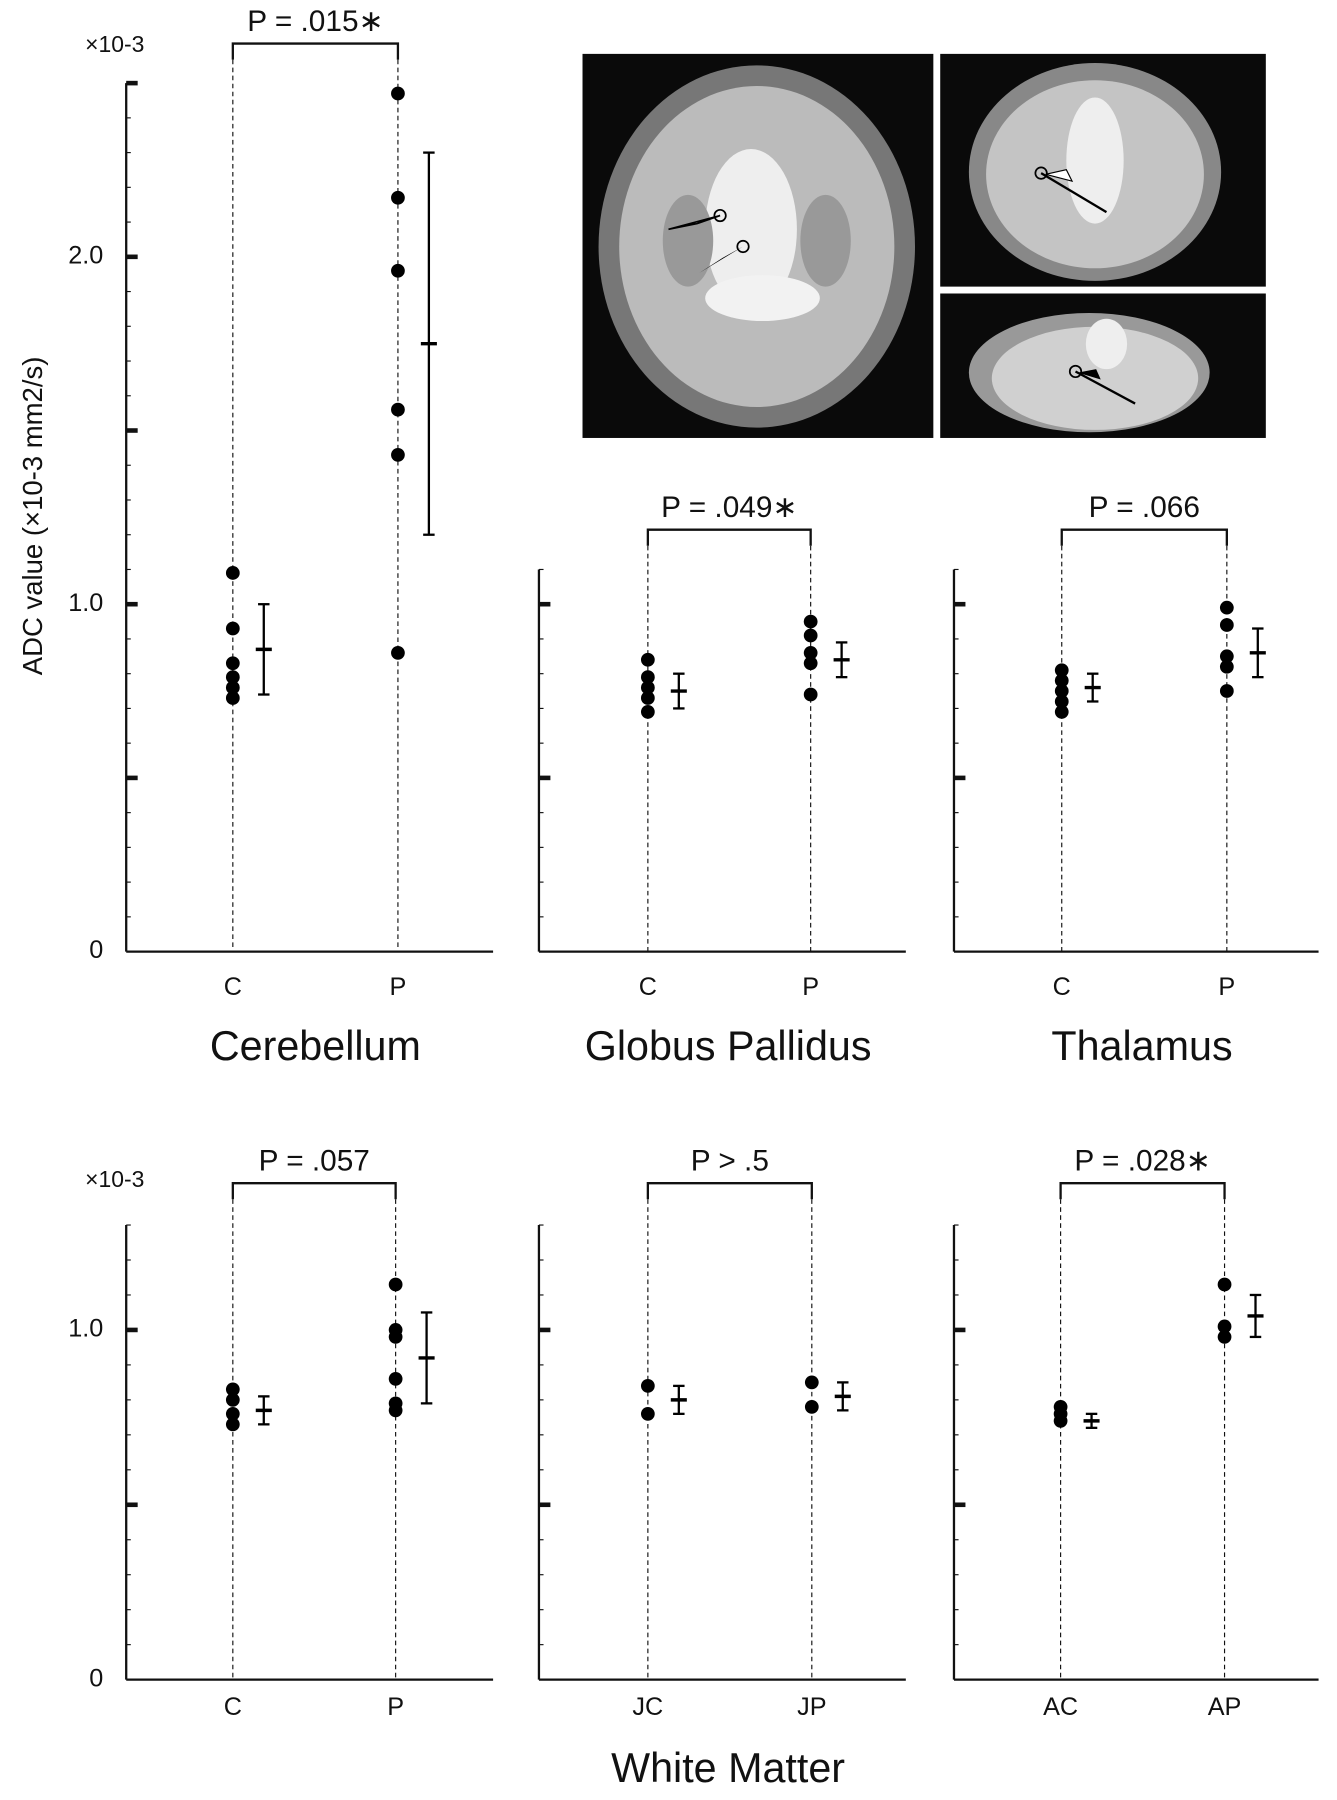  I want to click on p-value: P = .049∗, so click(729, 507).